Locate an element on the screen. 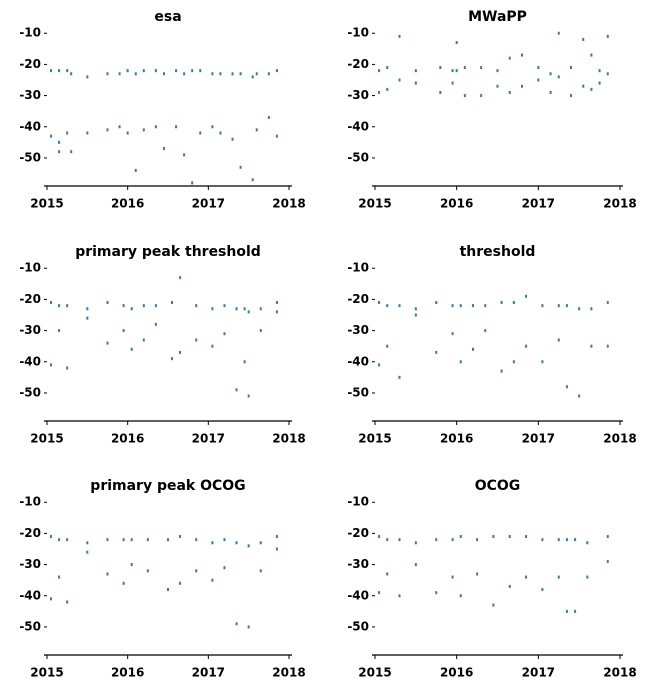 Image resolution: width=646 pixels, height=688 pixels. chart-title: threshold is located at coordinates (498, 252).